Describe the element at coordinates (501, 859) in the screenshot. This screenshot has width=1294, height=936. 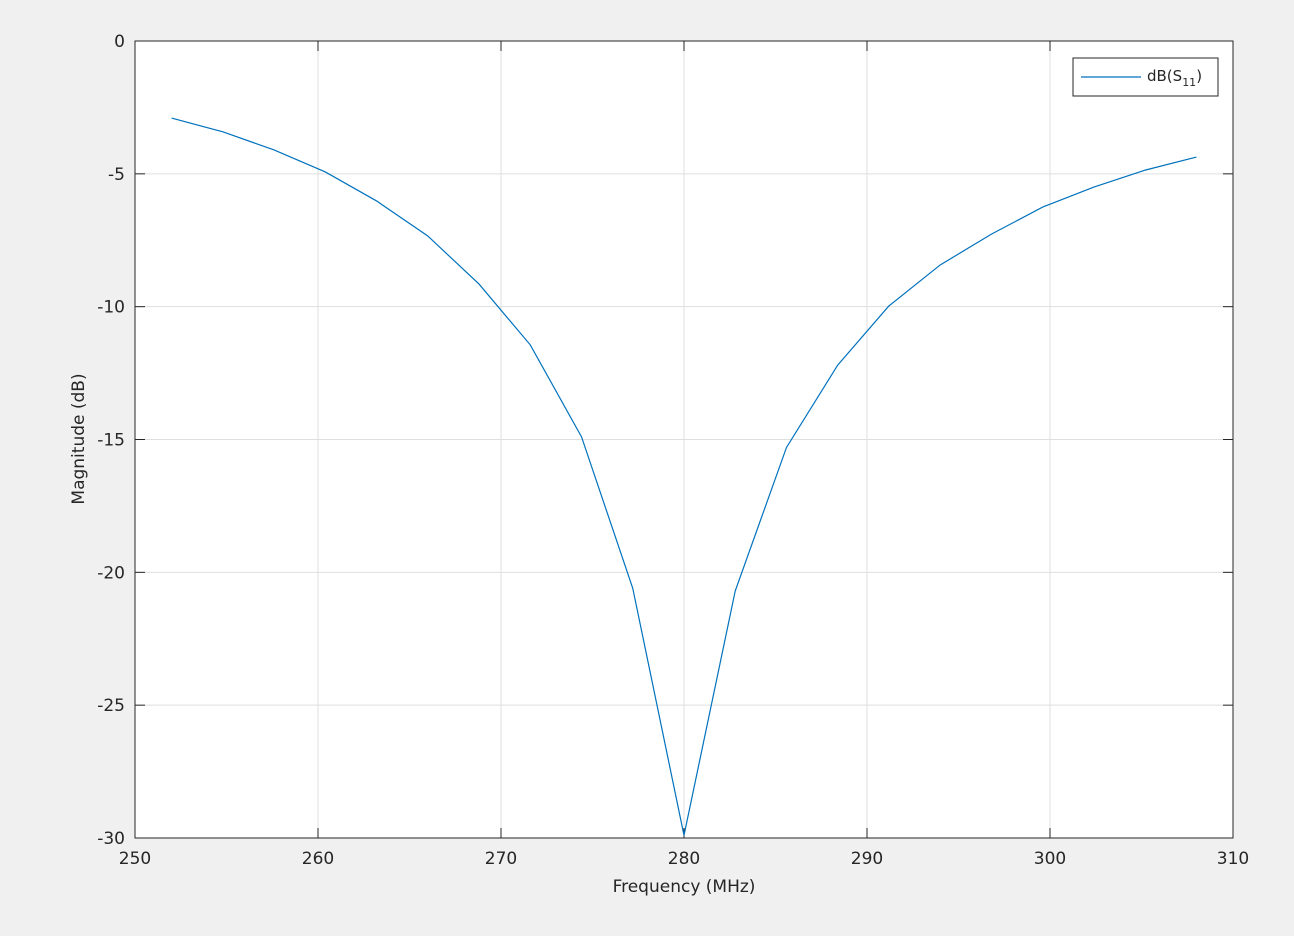
I see `x-tick-label: 270` at that location.